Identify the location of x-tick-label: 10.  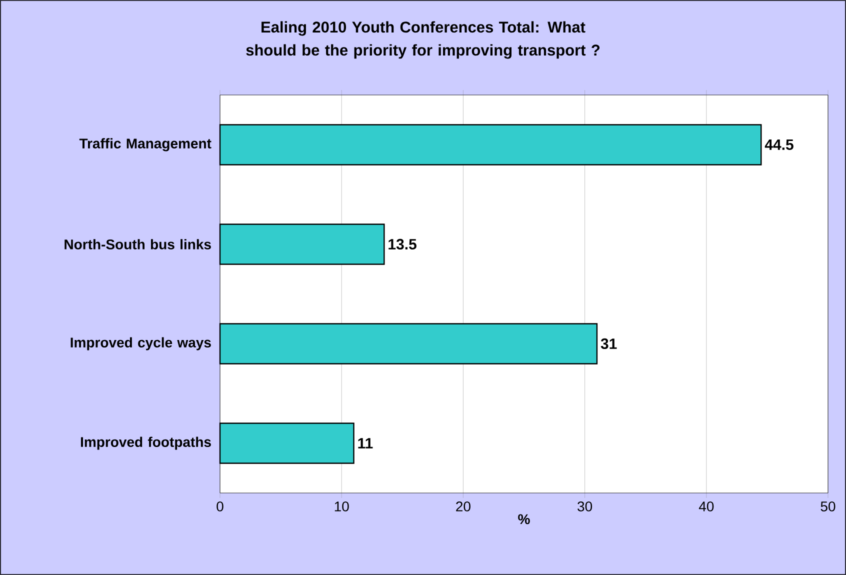
(341, 507).